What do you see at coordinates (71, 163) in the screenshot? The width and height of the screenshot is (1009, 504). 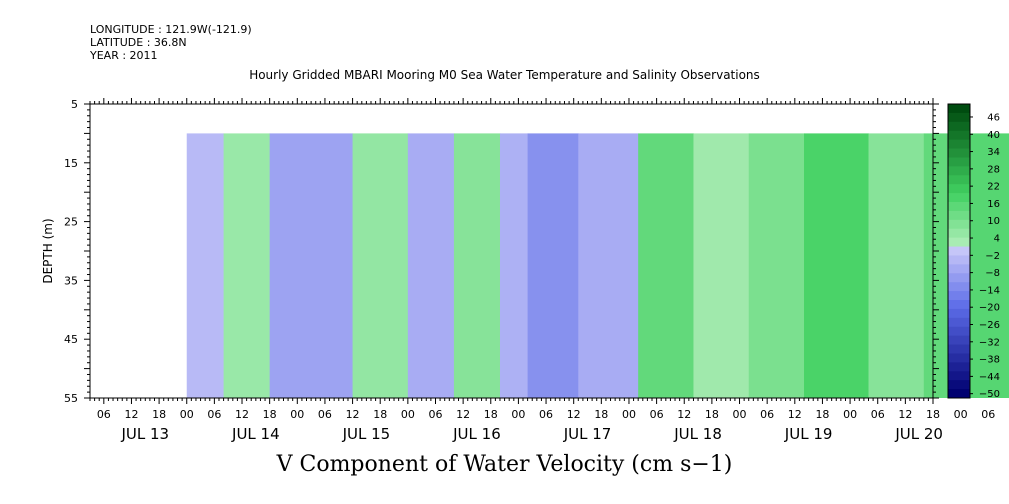 I see `y-tick-label: 15` at bounding box center [71, 163].